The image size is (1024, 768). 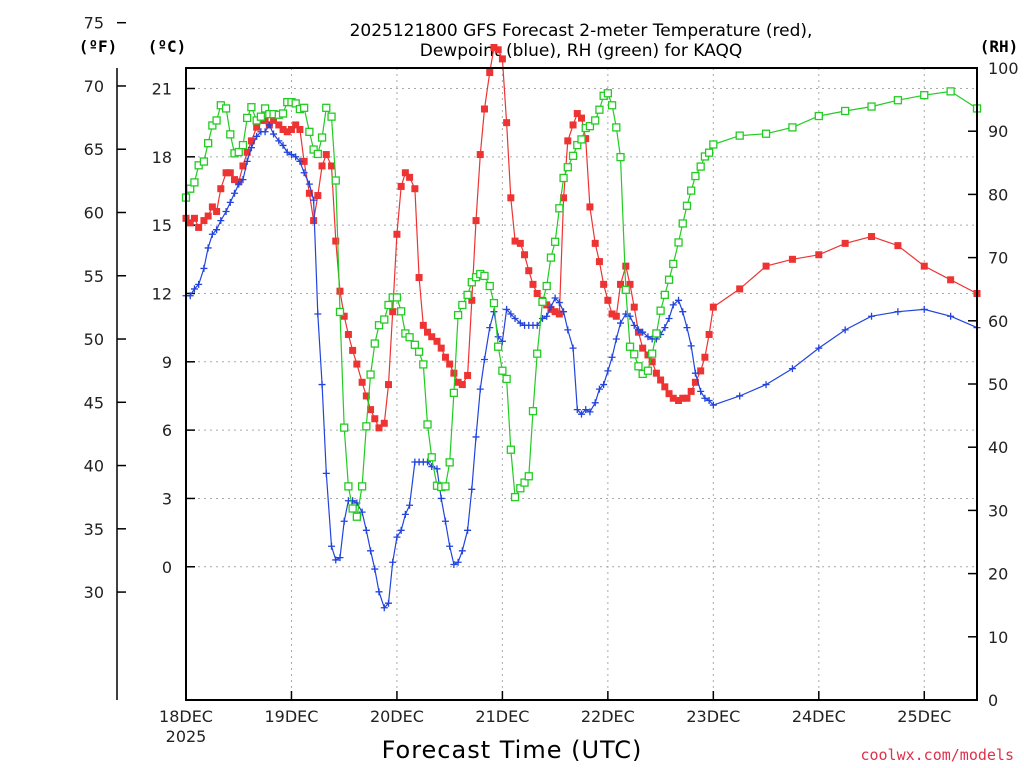 I want to click on time-tick-label: 18DEC, so click(x=186, y=716).